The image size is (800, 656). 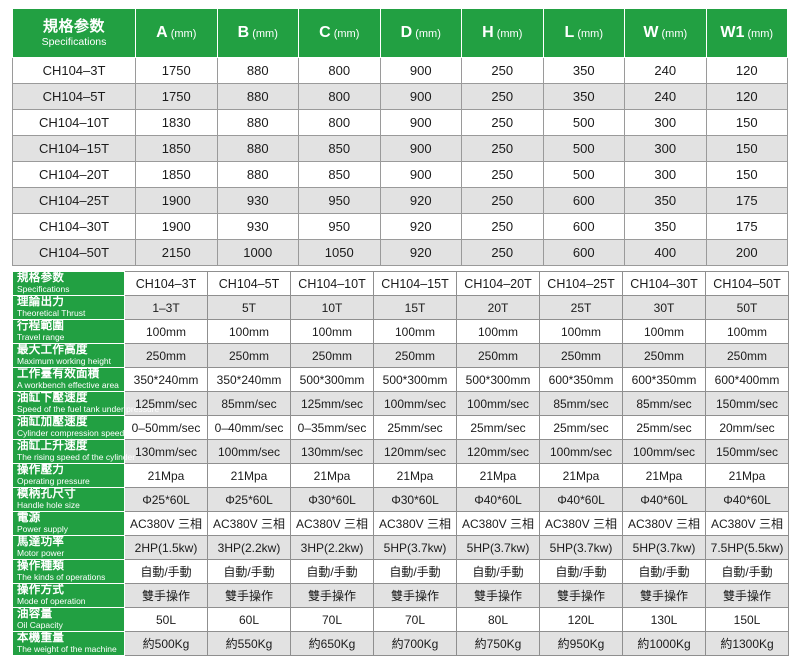 I want to click on header-unit: (mm), so click(x=263, y=34).